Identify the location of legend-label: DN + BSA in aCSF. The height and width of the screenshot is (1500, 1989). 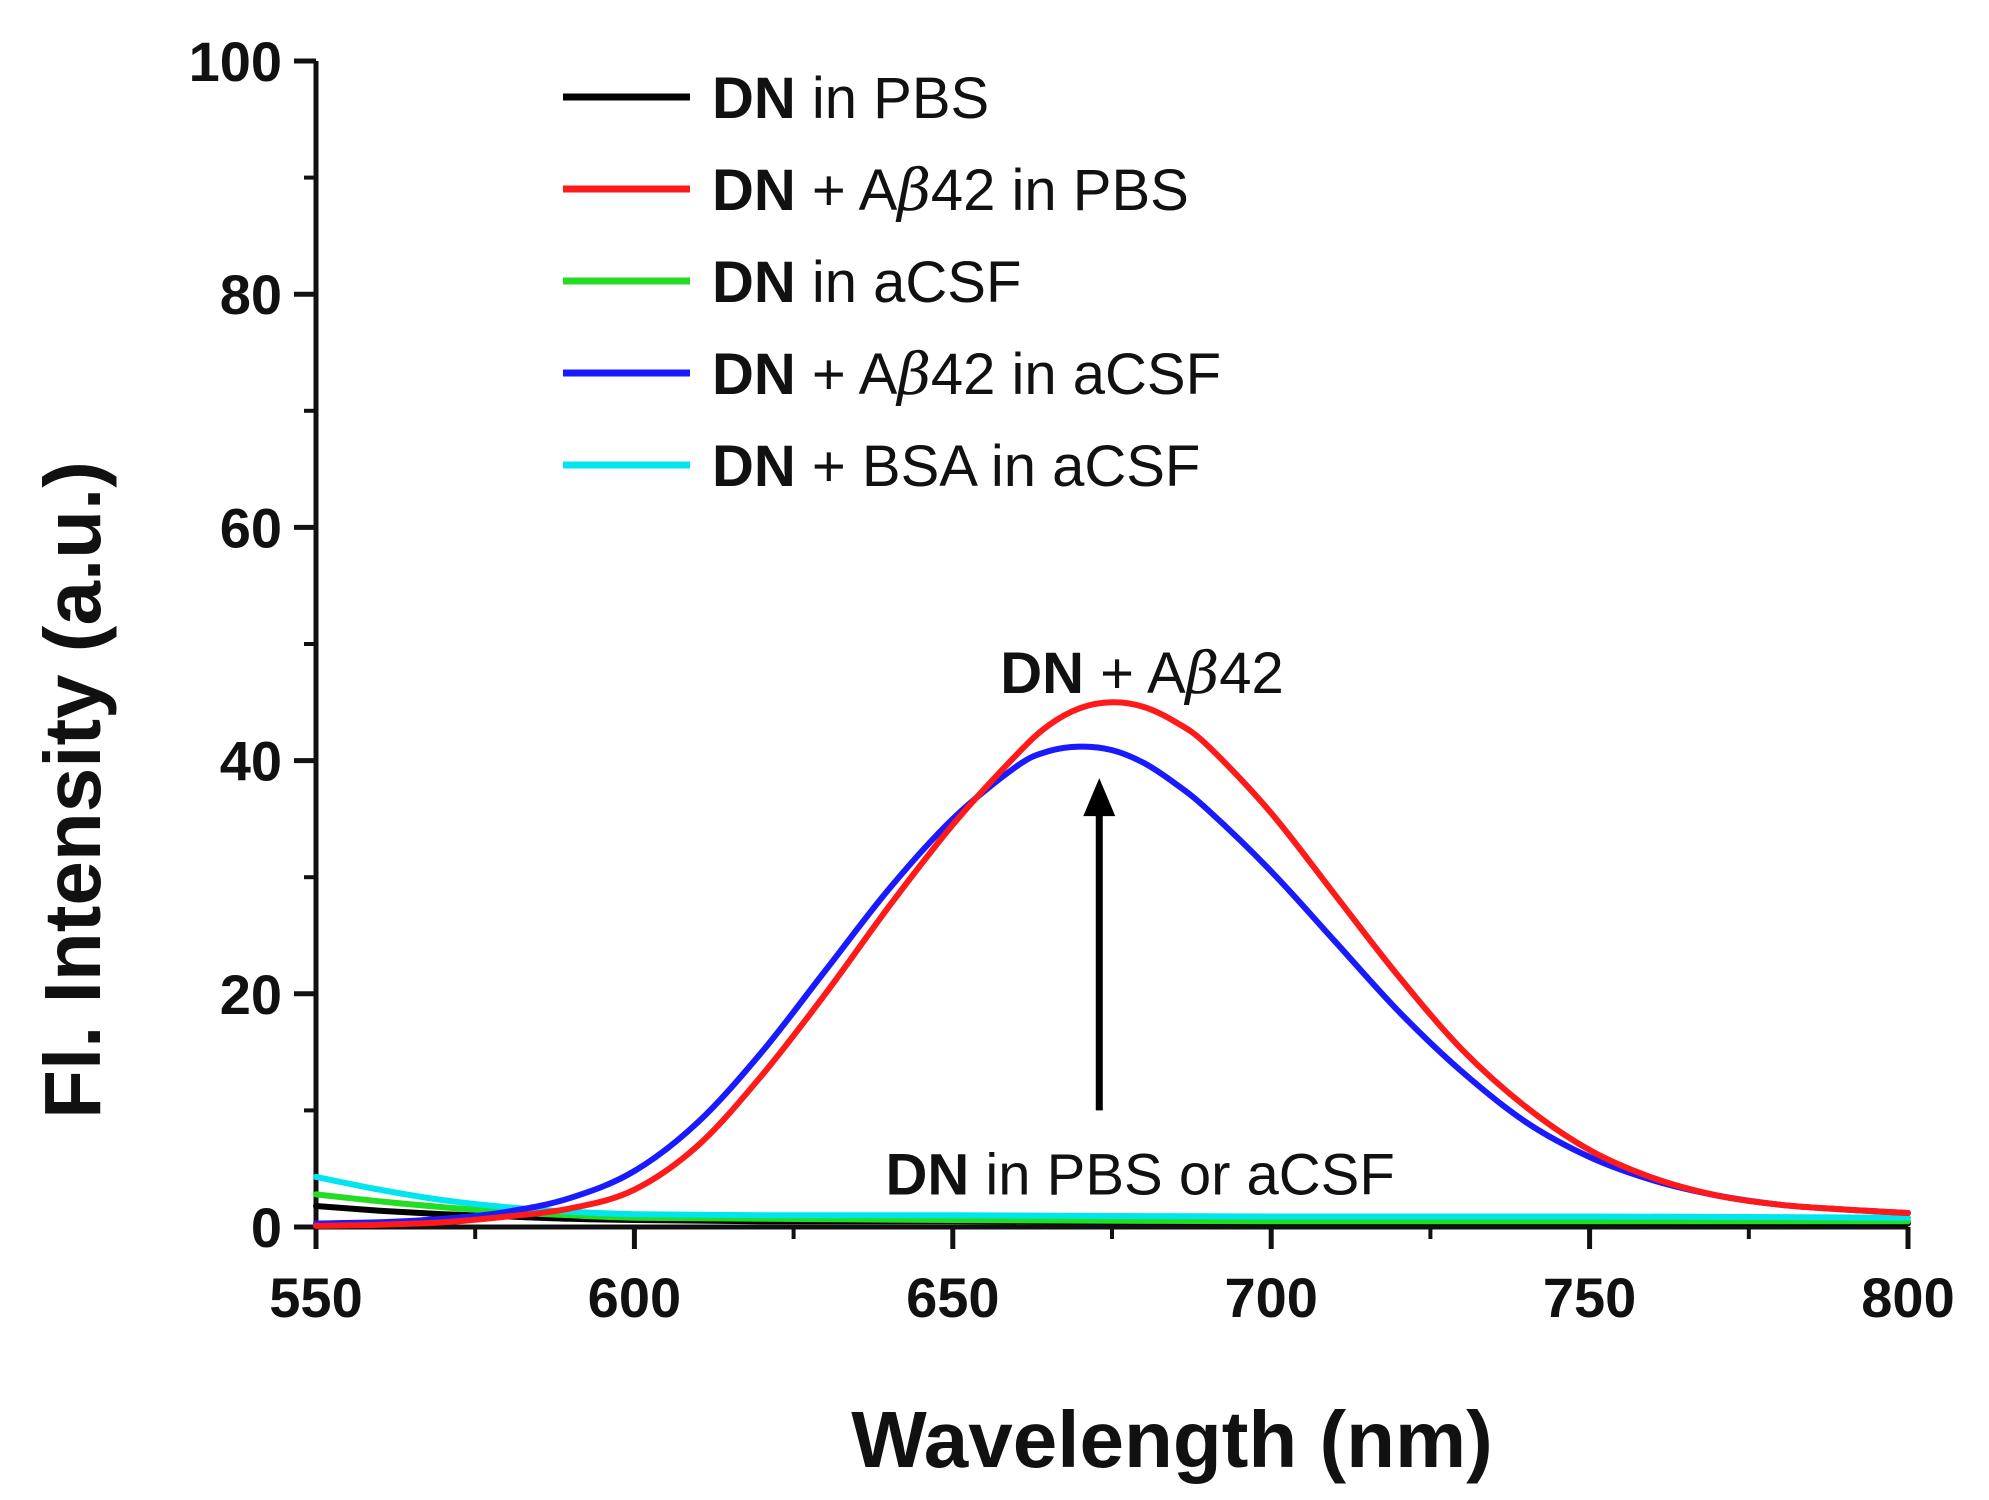
(956, 466).